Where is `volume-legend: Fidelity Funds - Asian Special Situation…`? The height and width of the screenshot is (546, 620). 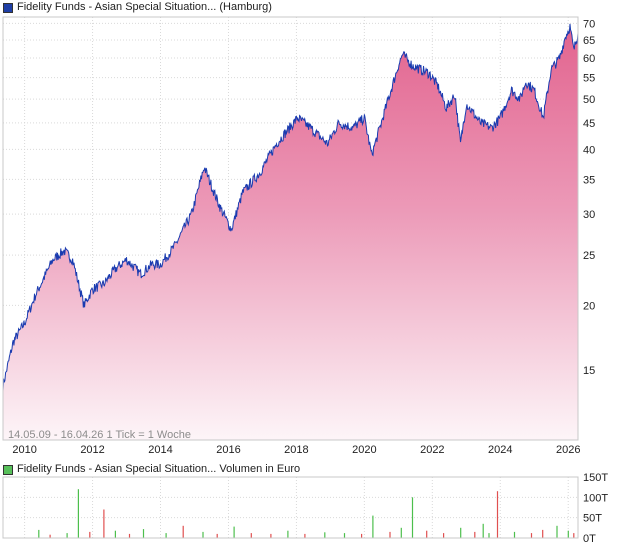 volume-legend: Fidelity Funds - Asian Special Situation… is located at coordinates (151, 469).